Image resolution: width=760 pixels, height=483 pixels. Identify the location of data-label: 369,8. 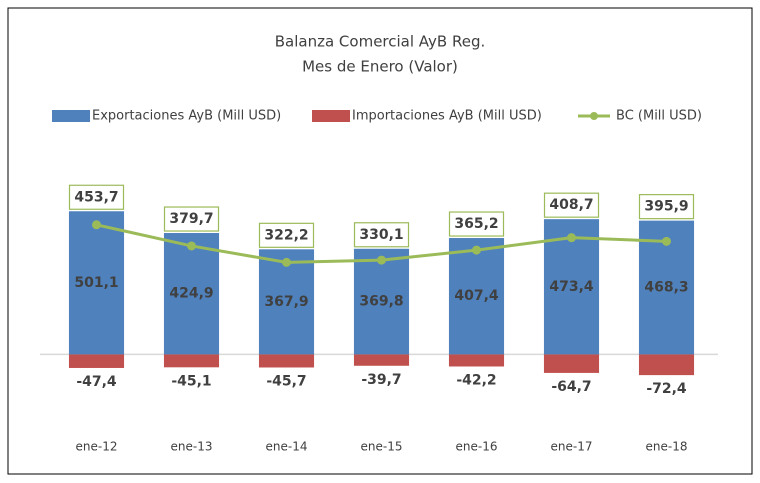
(381, 302).